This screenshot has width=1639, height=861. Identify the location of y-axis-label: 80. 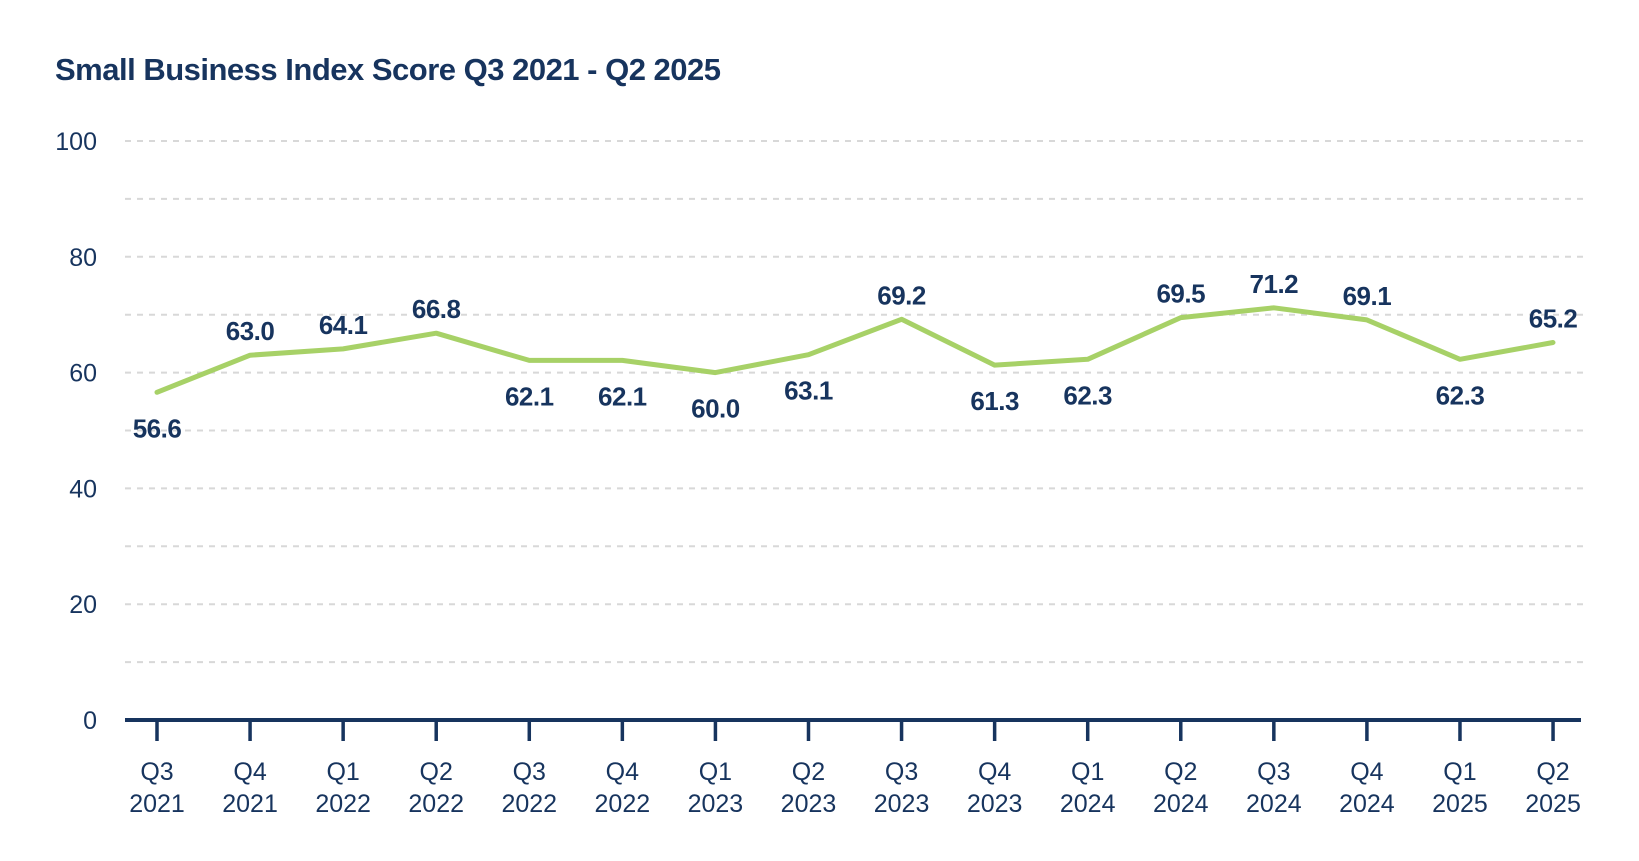
(83, 258).